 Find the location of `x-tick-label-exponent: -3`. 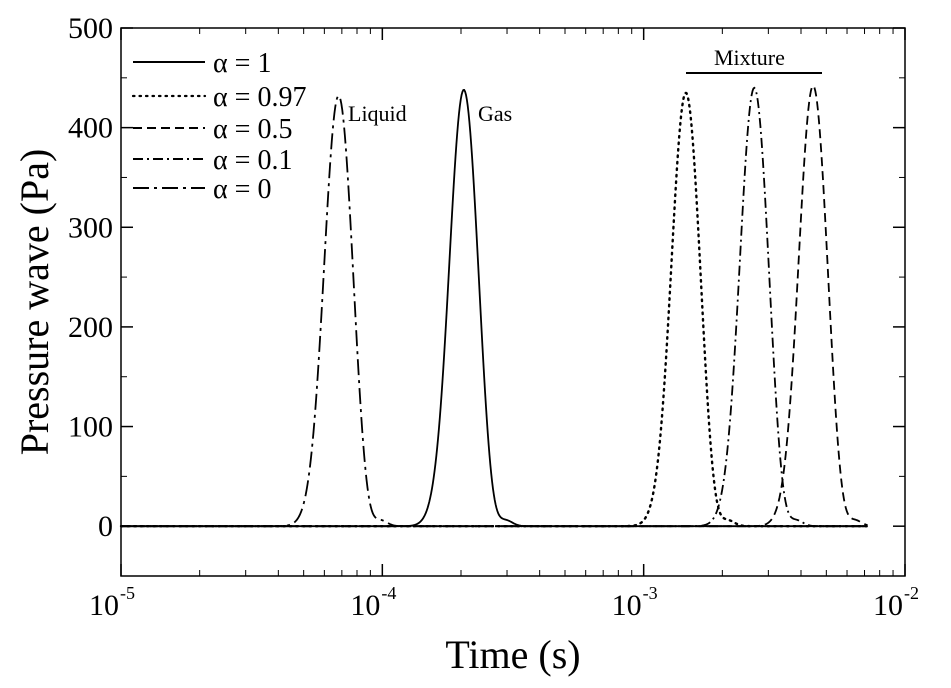

x-tick-label-exponent: -3 is located at coordinates (650, 593).